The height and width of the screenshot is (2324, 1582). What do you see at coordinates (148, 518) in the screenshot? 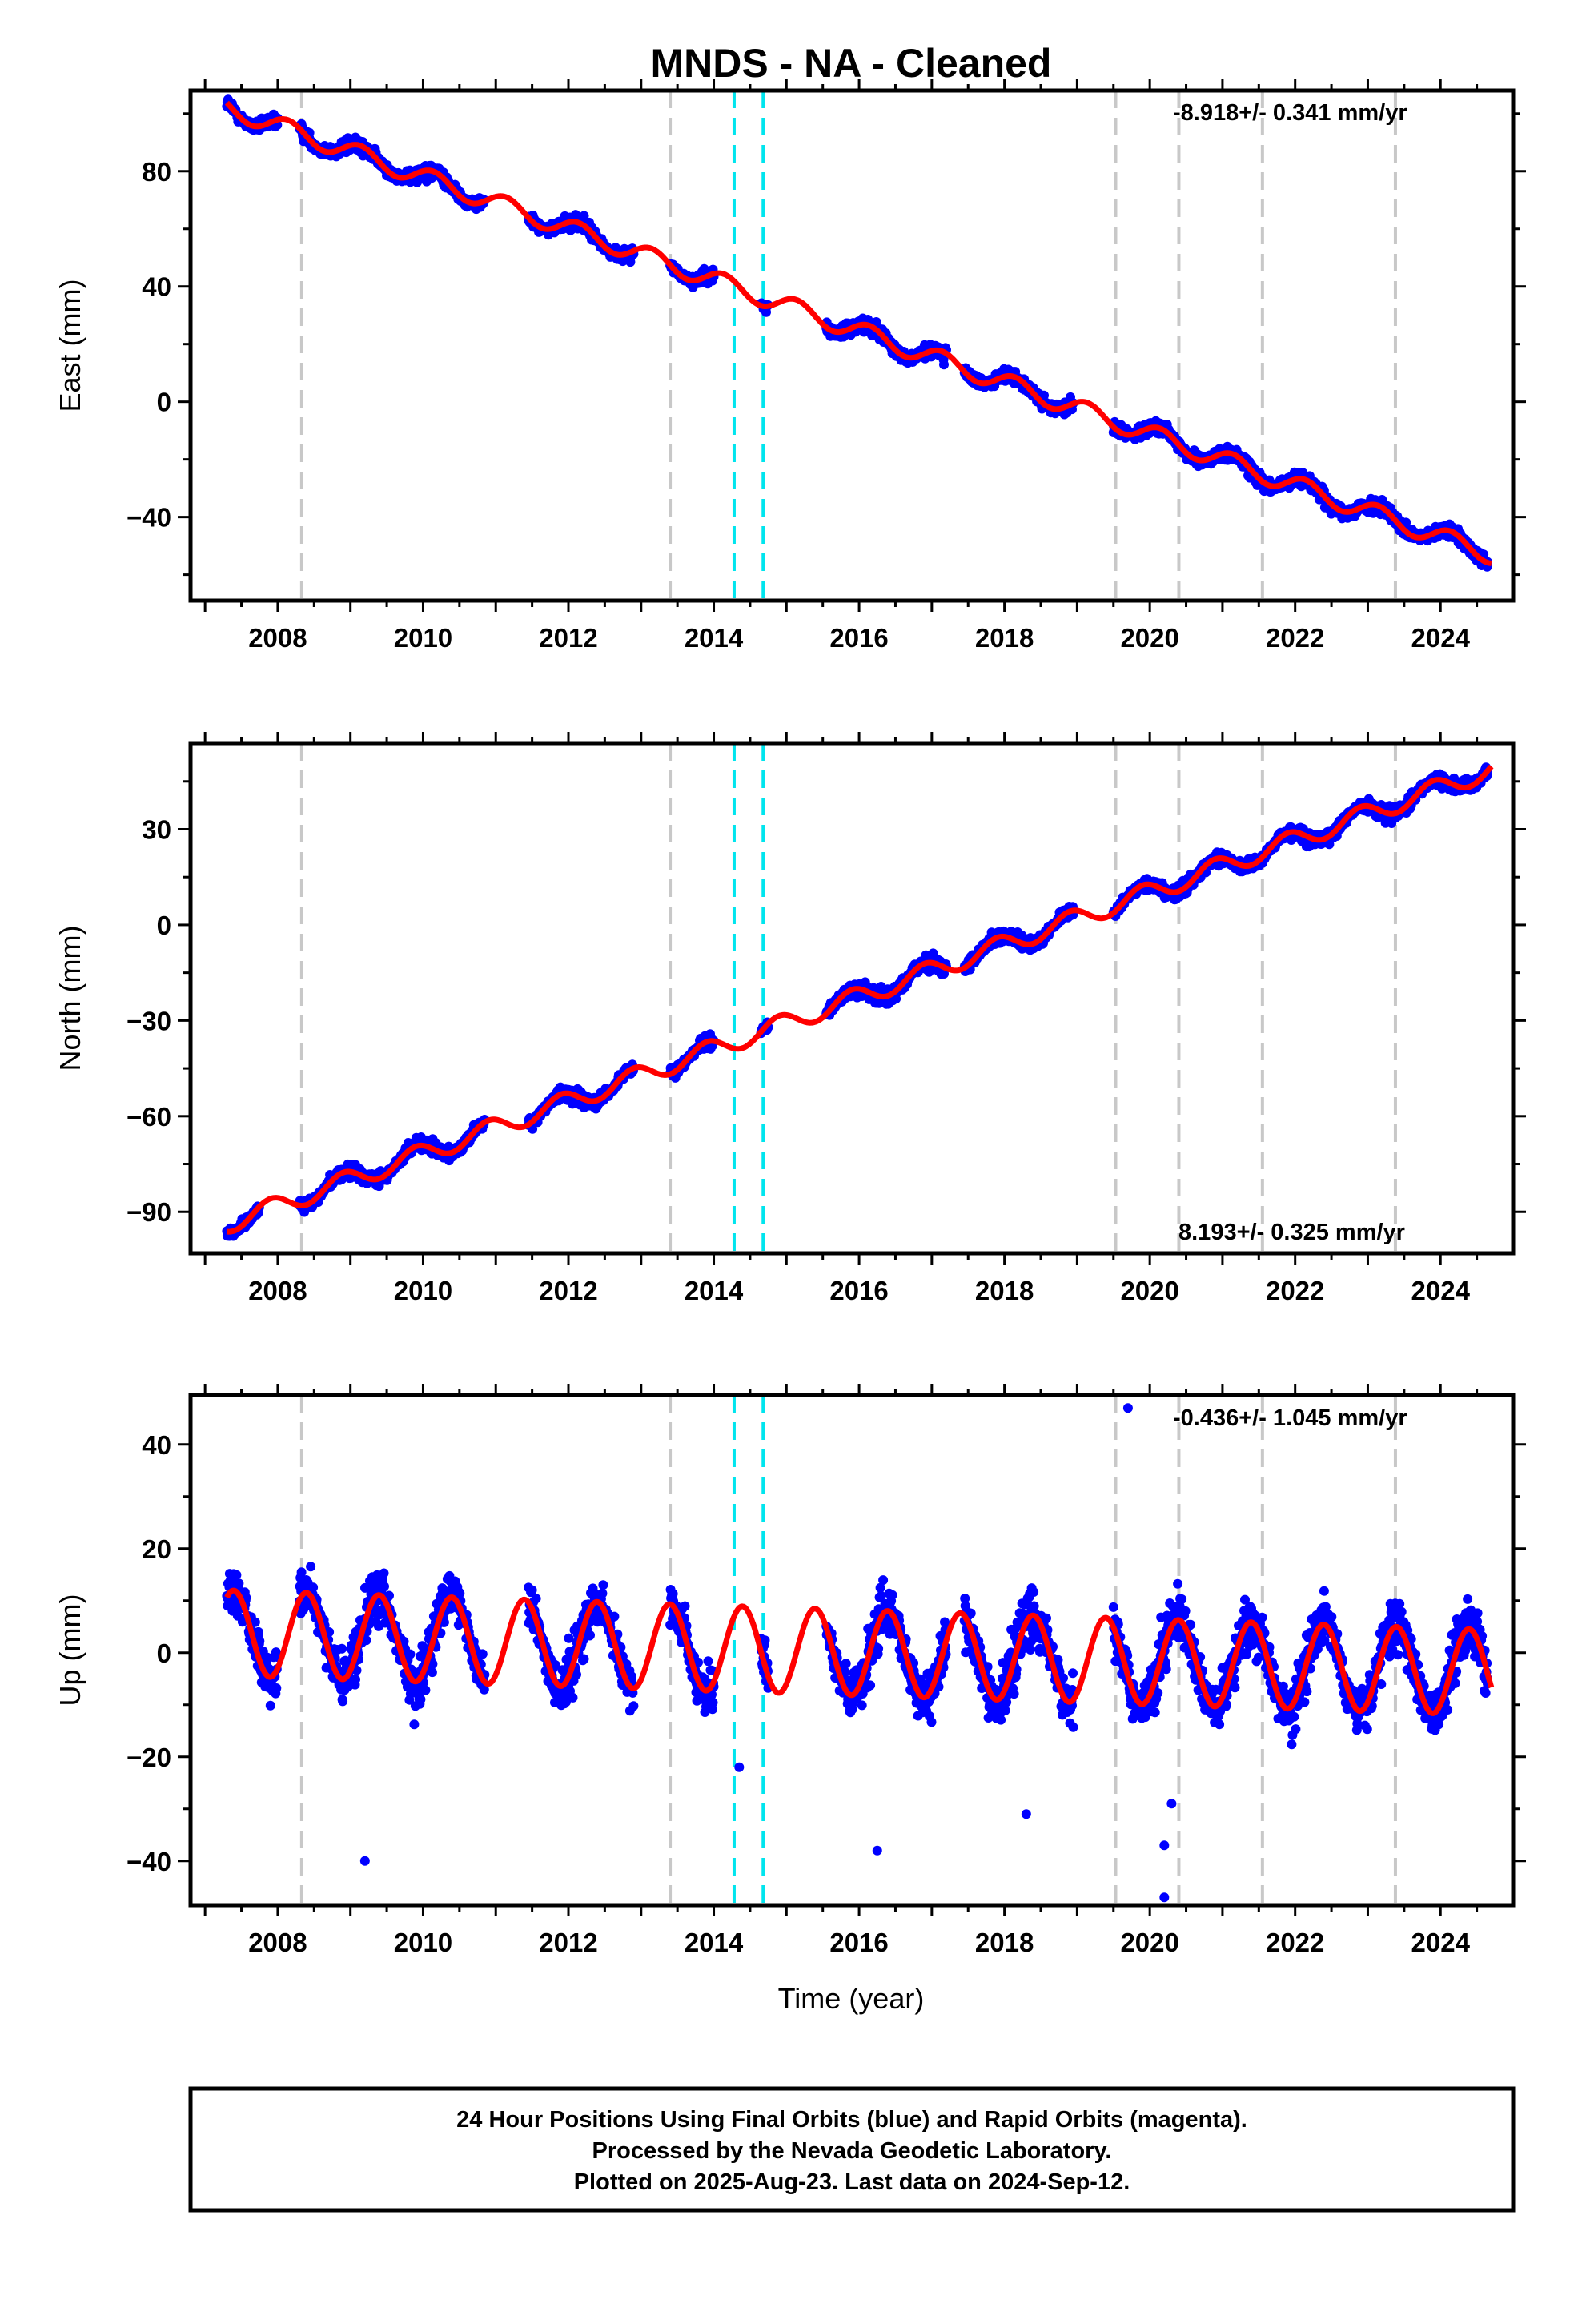
I see `y-tick-label: −40` at bounding box center [148, 518].